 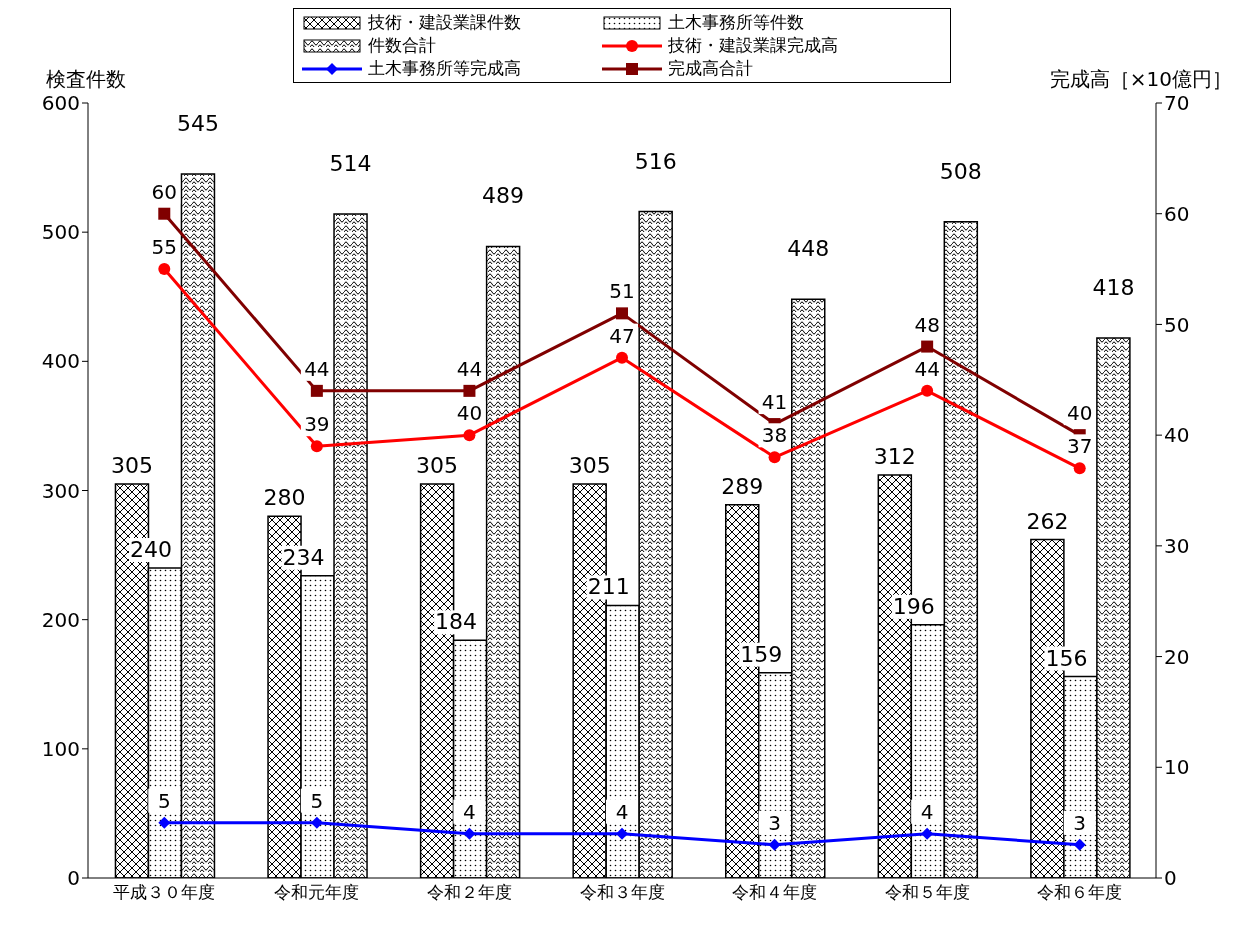 What do you see at coordinates (622, 291) in the screenshot?
I see `data-label: 51` at bounding box center [622, 291].